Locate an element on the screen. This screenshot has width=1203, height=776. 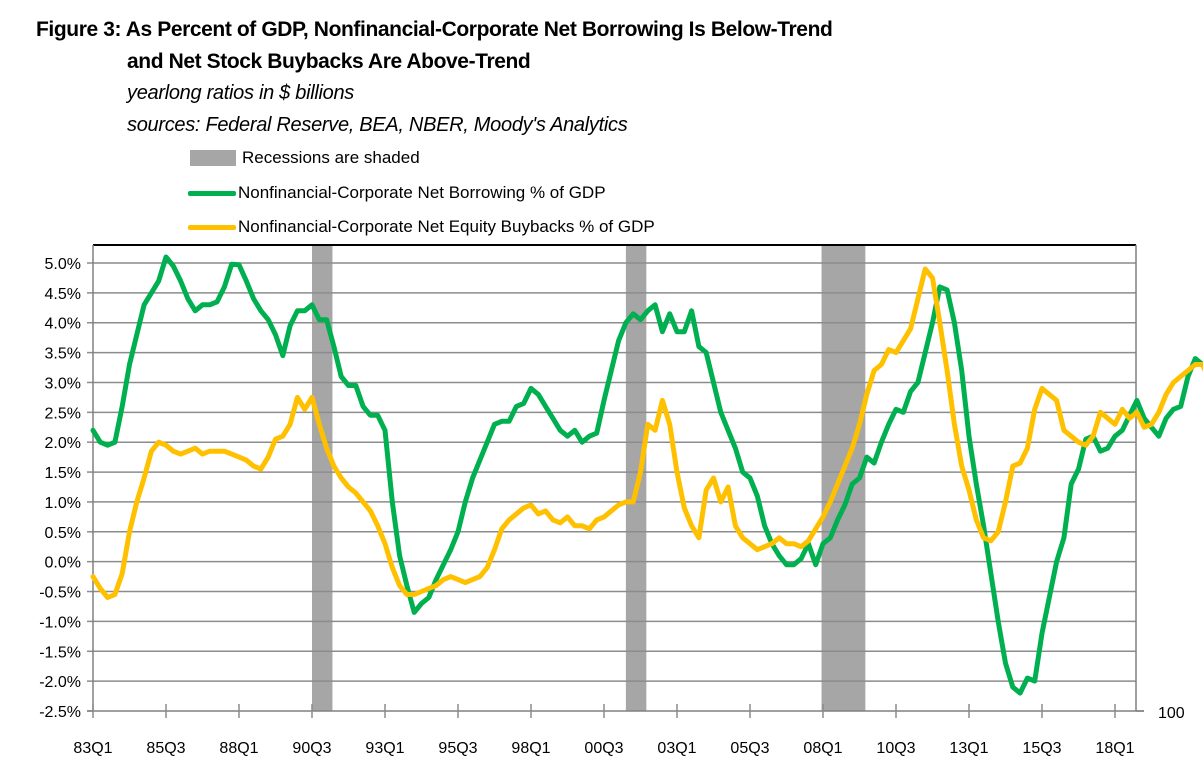
legend-swatch-borrowing is located at coordinates (212, 193).